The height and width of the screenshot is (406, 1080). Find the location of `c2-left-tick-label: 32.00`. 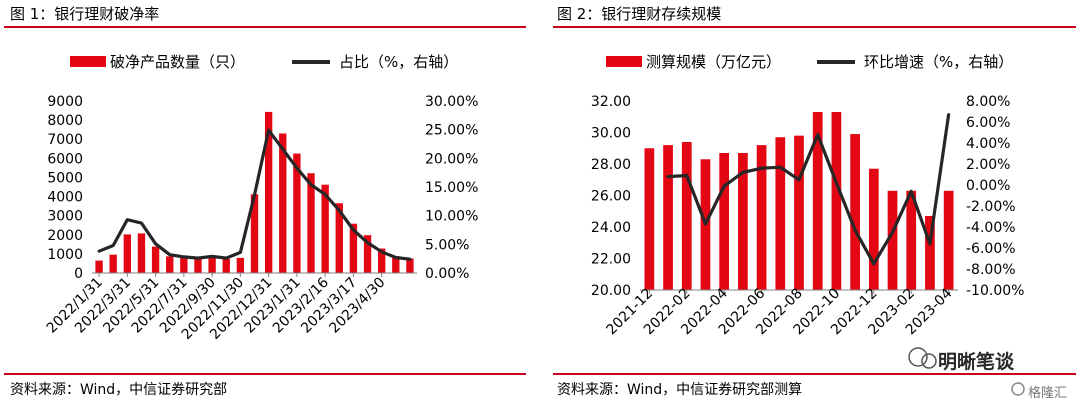

c2-left-tick-label: 32.00 is located at coordinates (611, 102).